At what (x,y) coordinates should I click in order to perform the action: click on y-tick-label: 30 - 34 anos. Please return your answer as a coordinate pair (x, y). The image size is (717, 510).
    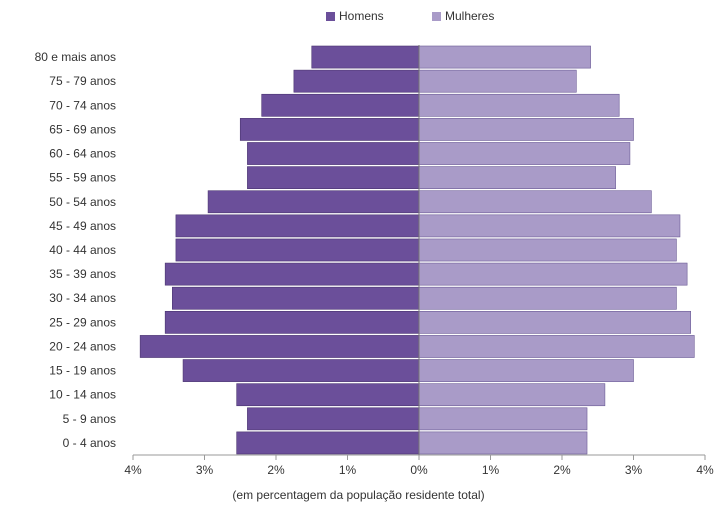
    Looking at the image, I should click on (82, 298).